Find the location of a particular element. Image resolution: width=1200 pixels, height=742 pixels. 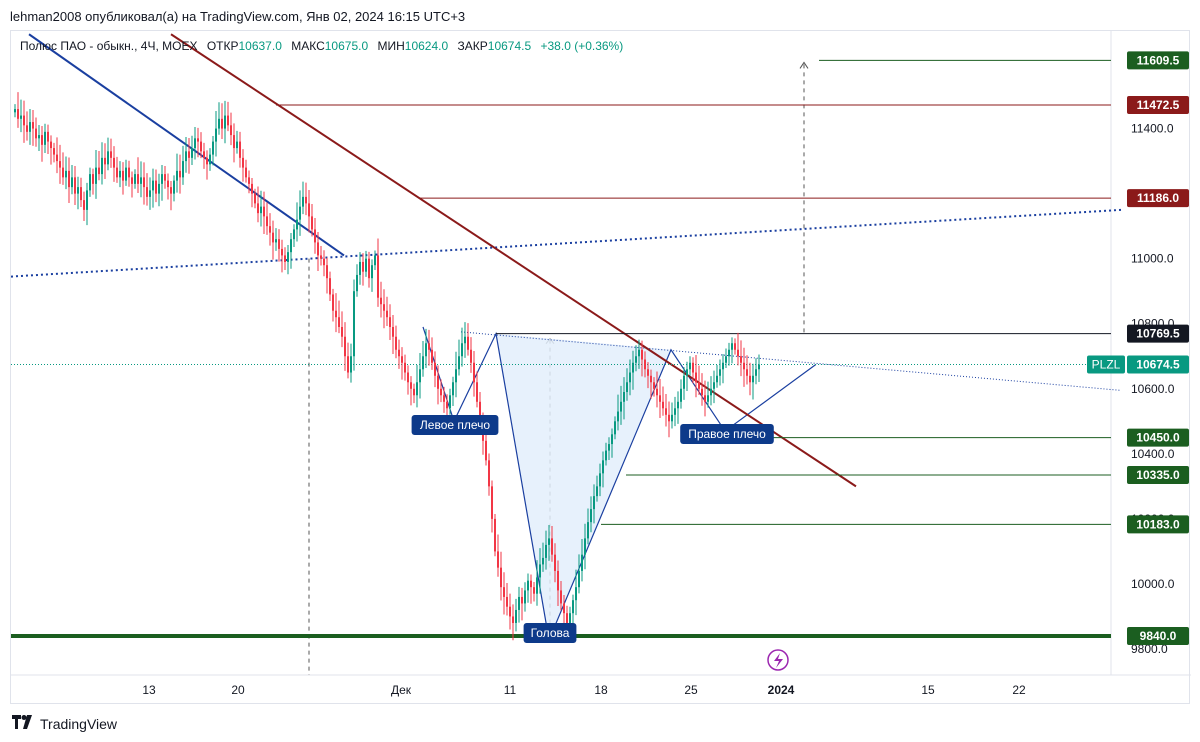

tradingview-logo-icon is located at coordinates (23, 724).